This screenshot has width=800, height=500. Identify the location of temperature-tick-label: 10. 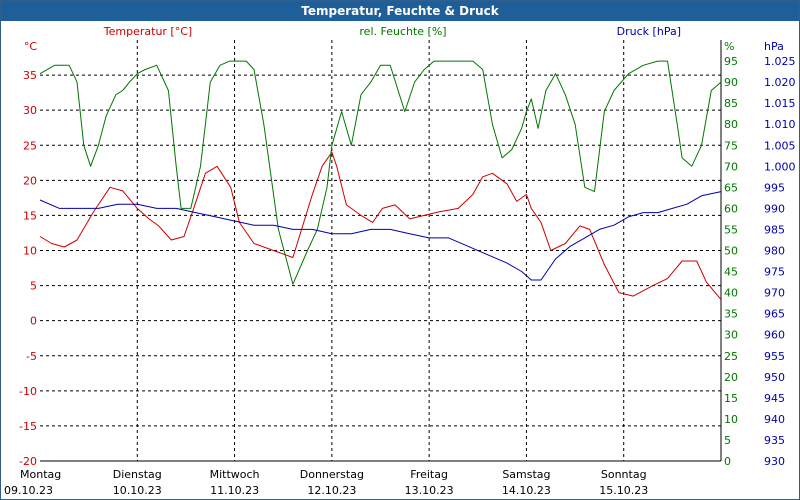
(30, 251).